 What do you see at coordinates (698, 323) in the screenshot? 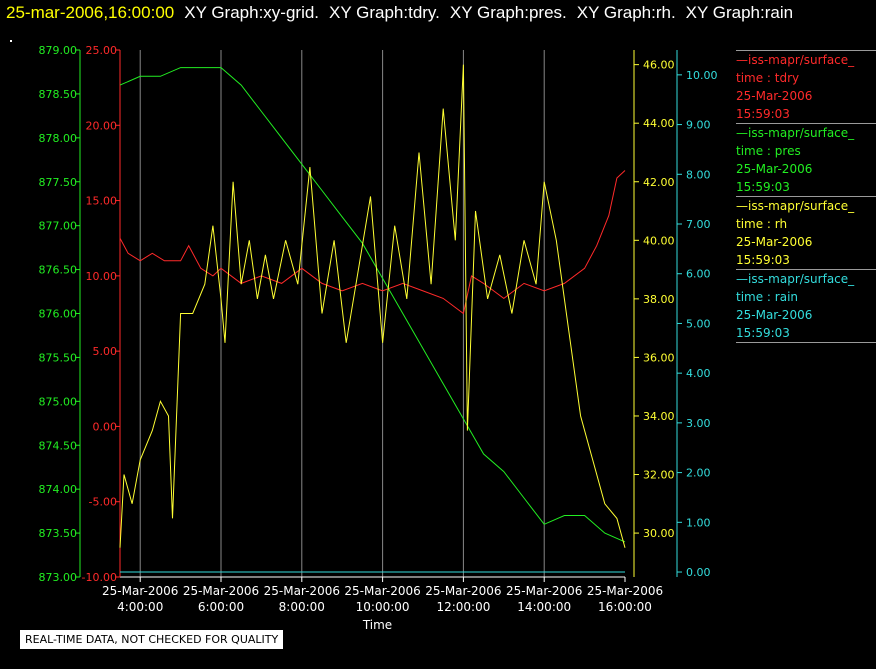
I see `rain-tick-label: 5.00` at bounding box center [698, 323].